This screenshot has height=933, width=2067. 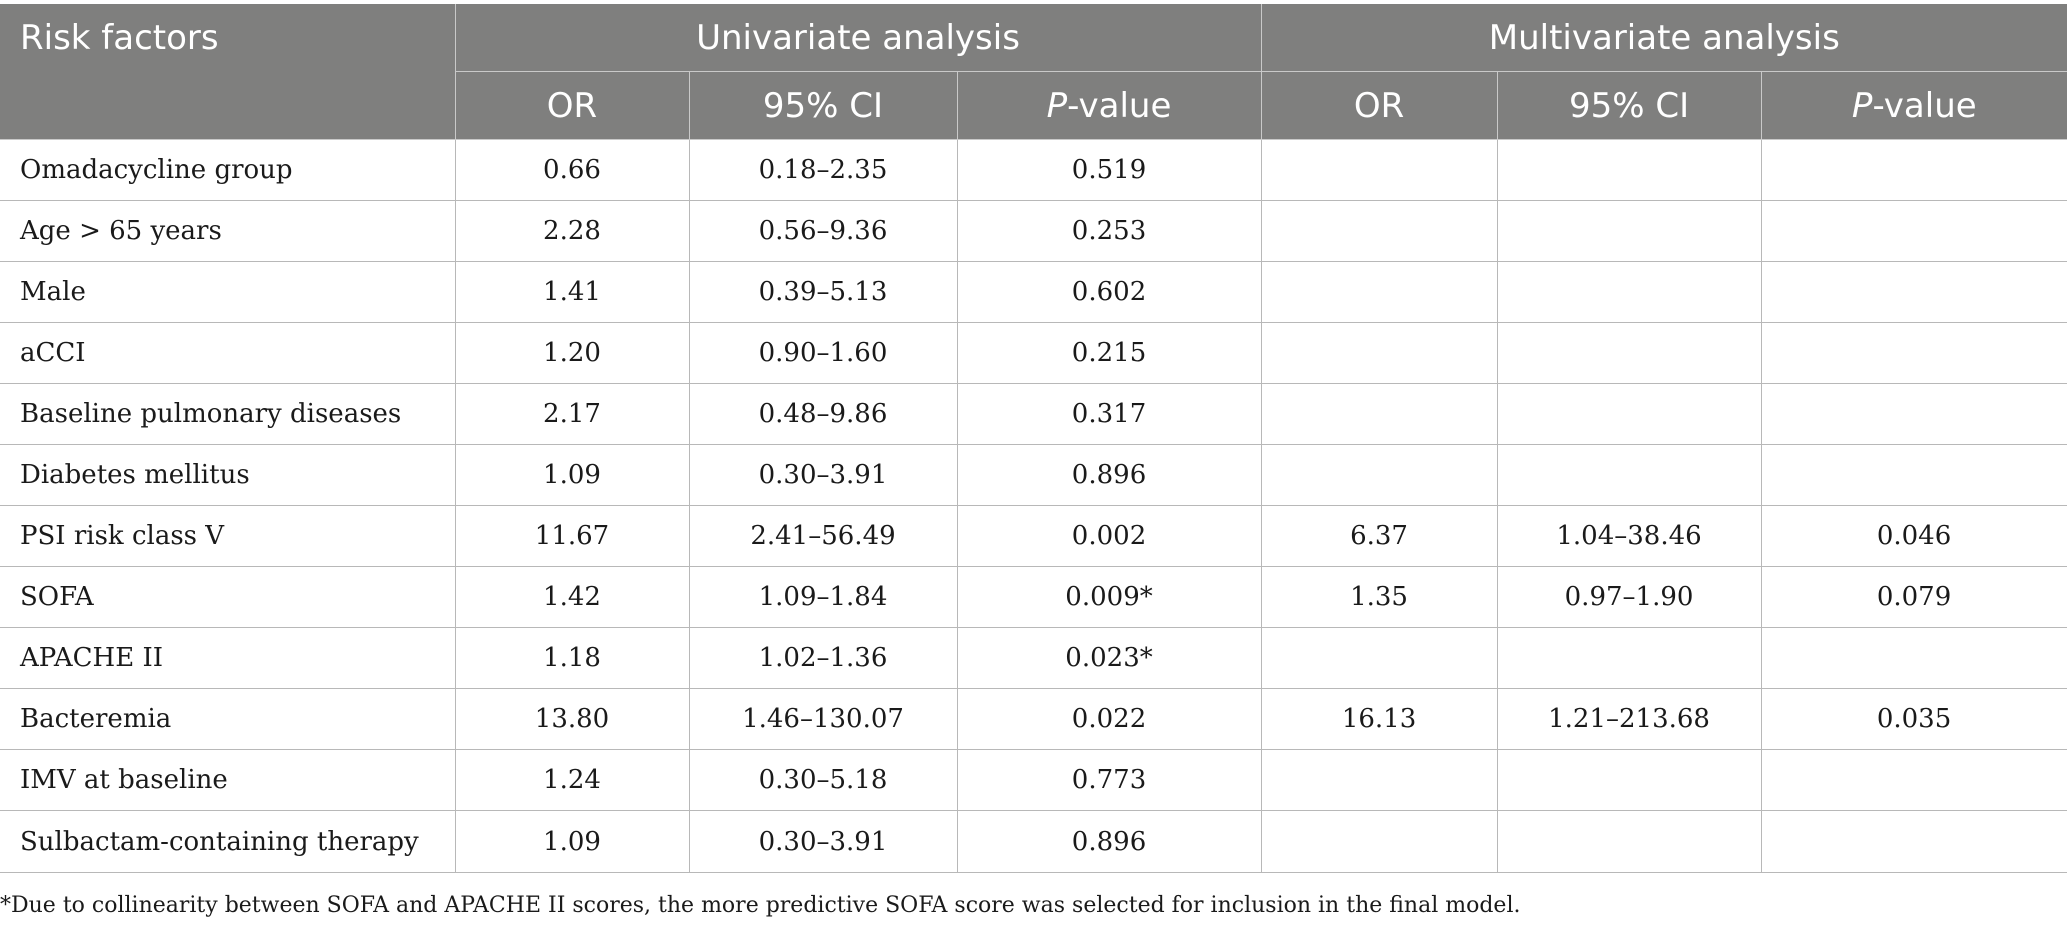 I want to click on univariate-ci: 0.90–1.60, so click(x=822, y=353).